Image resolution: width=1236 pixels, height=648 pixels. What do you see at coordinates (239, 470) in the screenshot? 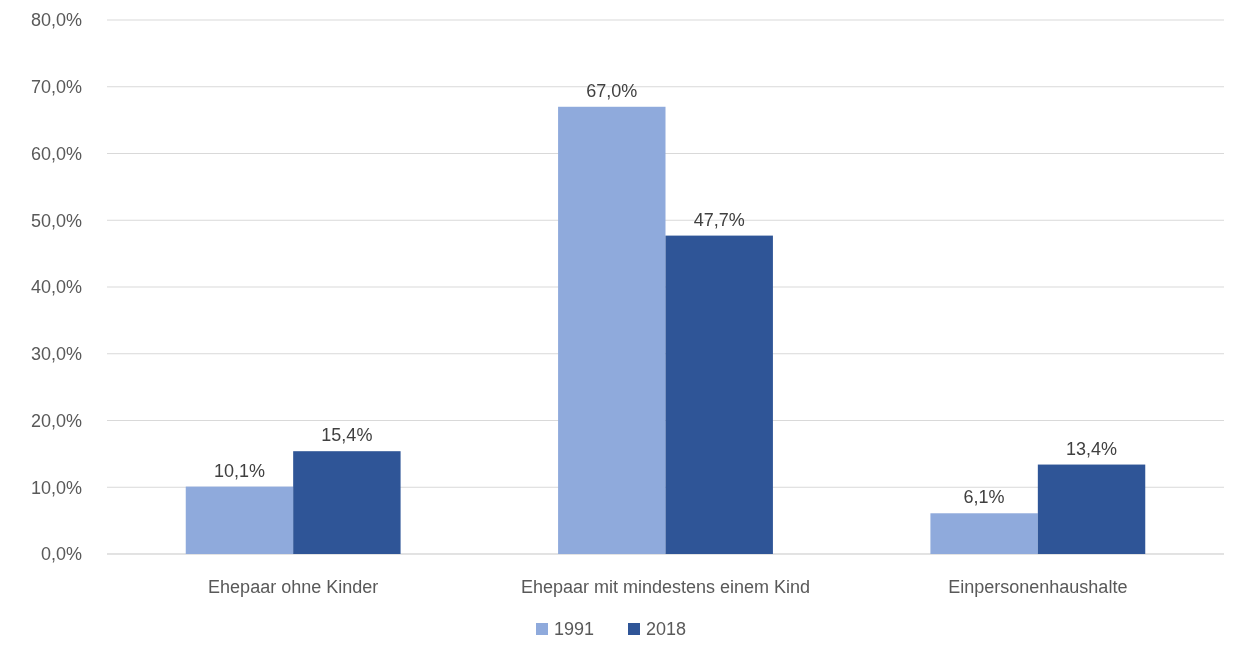
I see `data-label: 10,1%` at bounding box center [239, 470].